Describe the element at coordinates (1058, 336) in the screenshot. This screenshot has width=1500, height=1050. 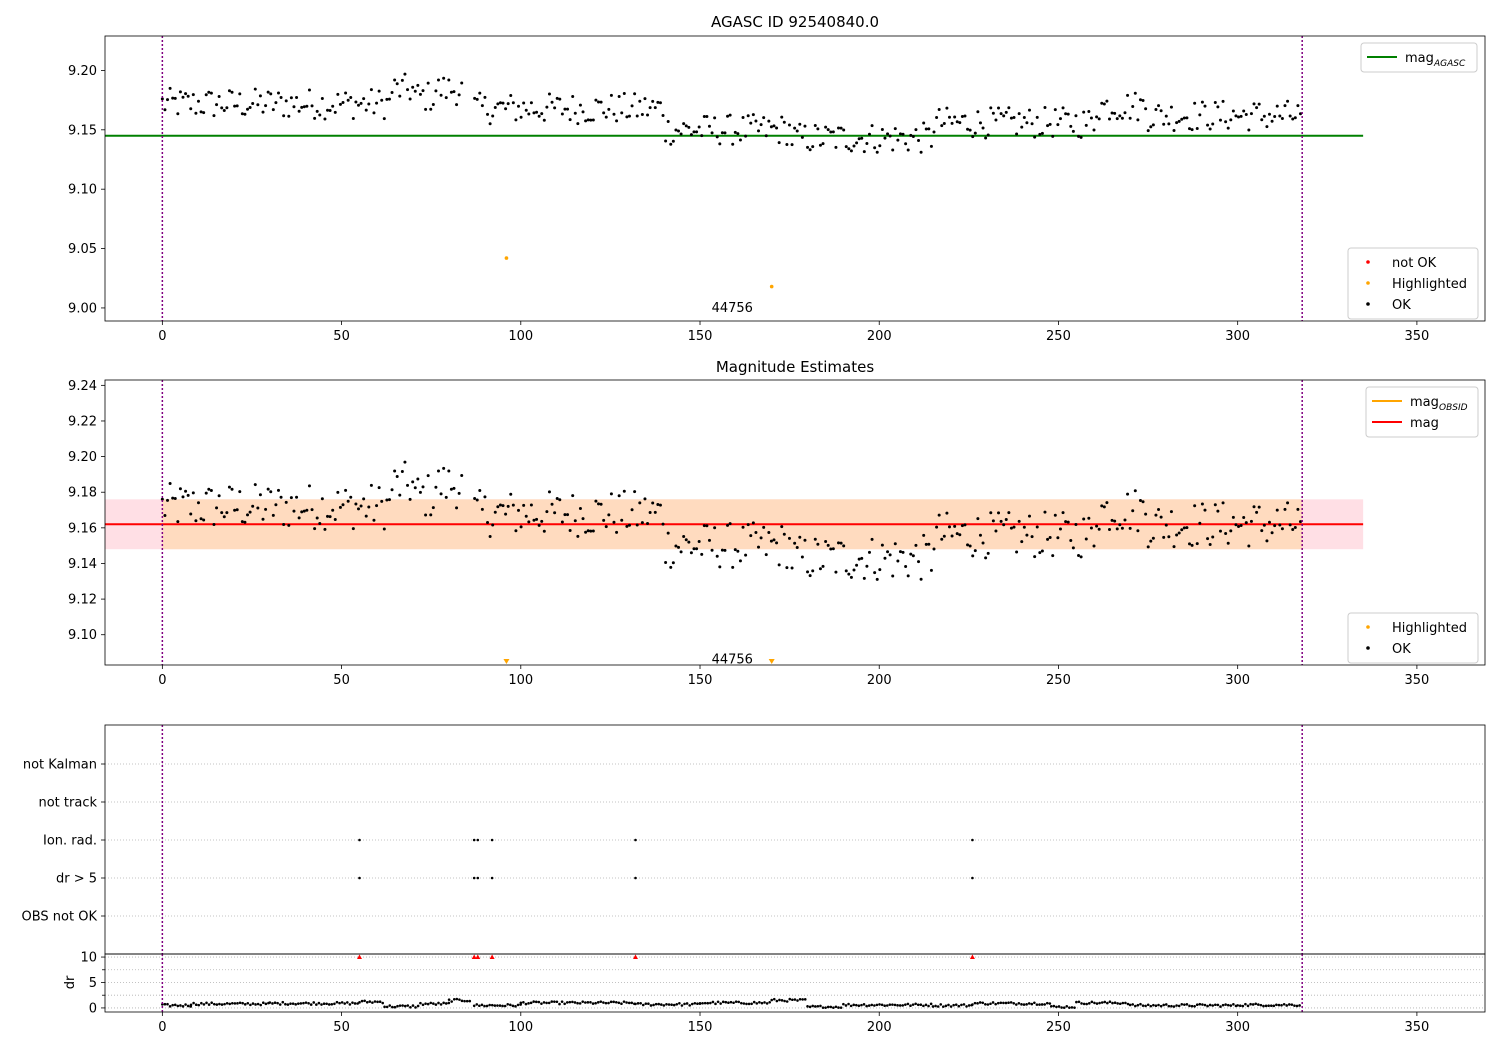
I see `x-tick-label: 250` at that location.